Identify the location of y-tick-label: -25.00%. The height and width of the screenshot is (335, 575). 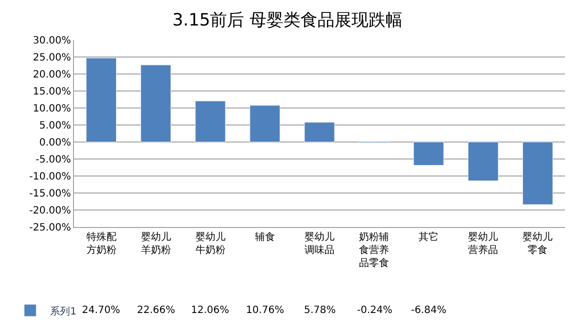
(50, 228).